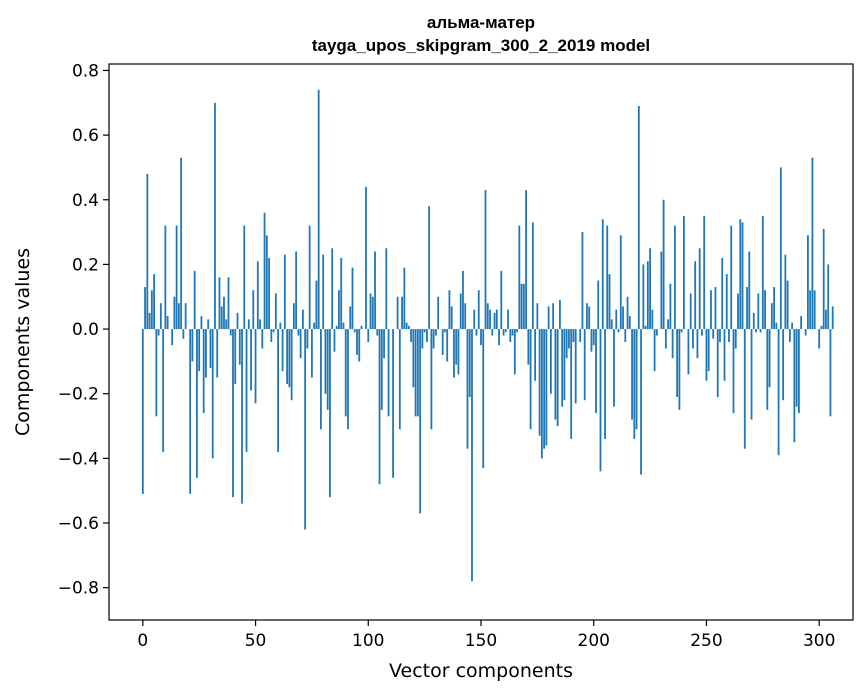  Describe the element at coordinates (85, 201) in the screenshot. I see `y-tick-label: 0.4` at that location.